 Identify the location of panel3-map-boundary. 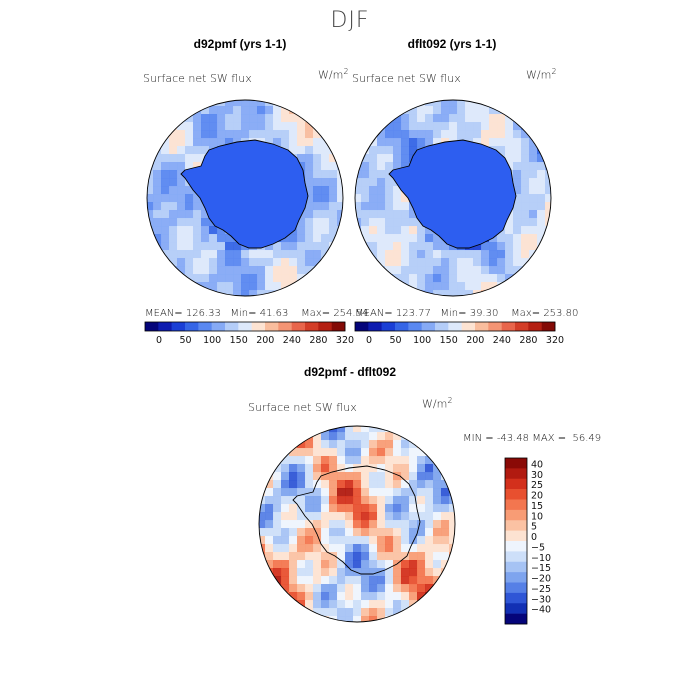
(357, 524).